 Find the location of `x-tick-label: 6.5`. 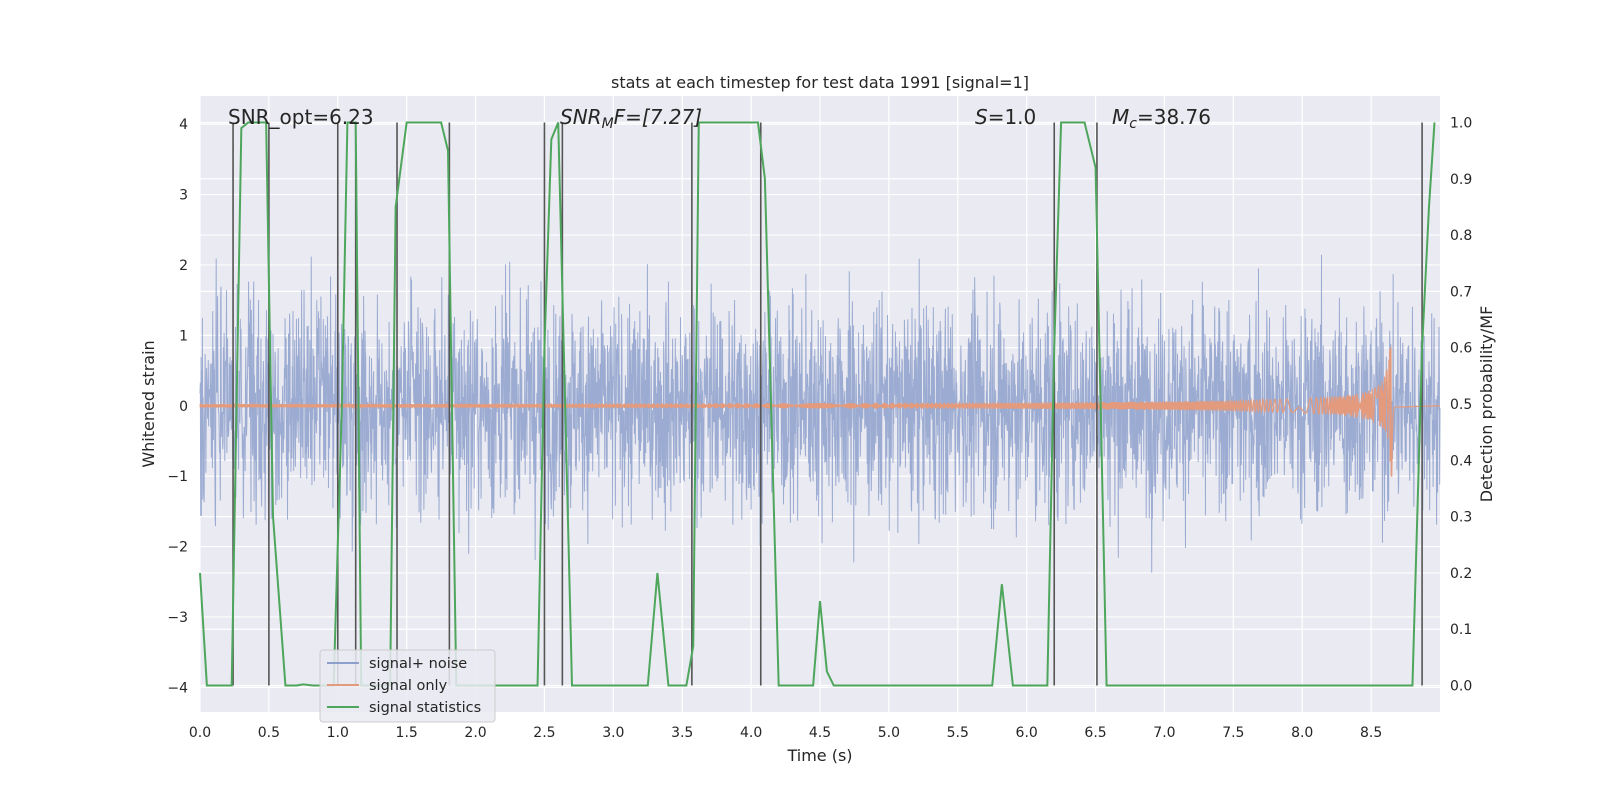

x-tick-label: 6.5 is located at coordinates (1095, 733).